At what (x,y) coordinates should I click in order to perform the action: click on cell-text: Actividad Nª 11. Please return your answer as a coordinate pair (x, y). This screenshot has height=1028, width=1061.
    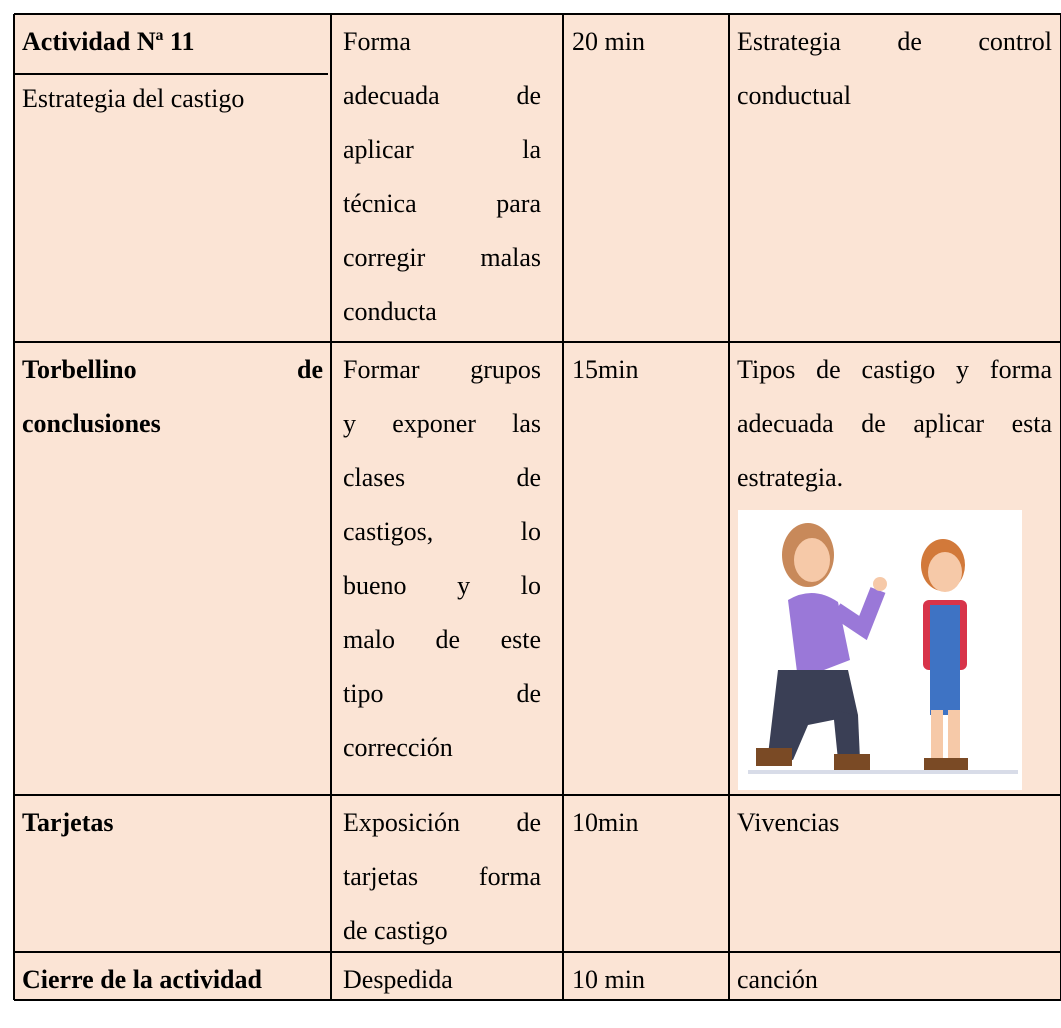
    Looking at the image, I should click on (108, 41).